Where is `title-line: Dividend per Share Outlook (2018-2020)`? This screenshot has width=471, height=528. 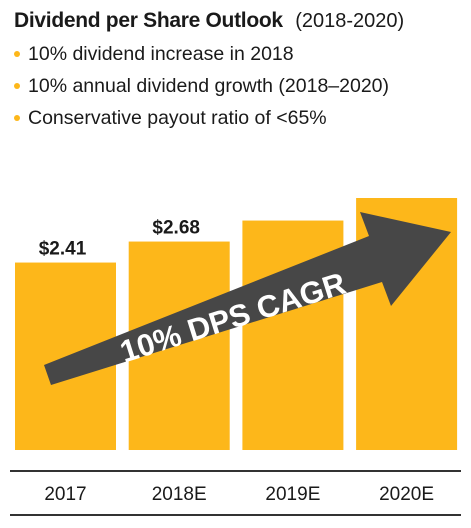
title-line: Dividend per Share Outlook (2018-2020) is located at coordinates (239, 21).